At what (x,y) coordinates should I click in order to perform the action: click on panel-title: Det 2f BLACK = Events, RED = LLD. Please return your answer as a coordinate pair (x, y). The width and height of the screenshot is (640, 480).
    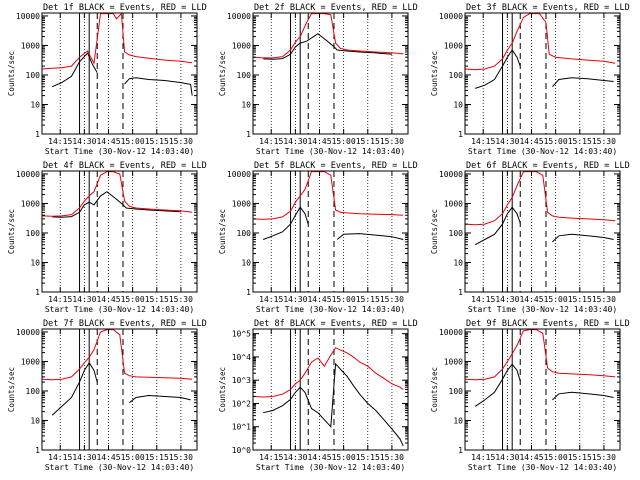
    Looking at the image, I should click on (336, 8).